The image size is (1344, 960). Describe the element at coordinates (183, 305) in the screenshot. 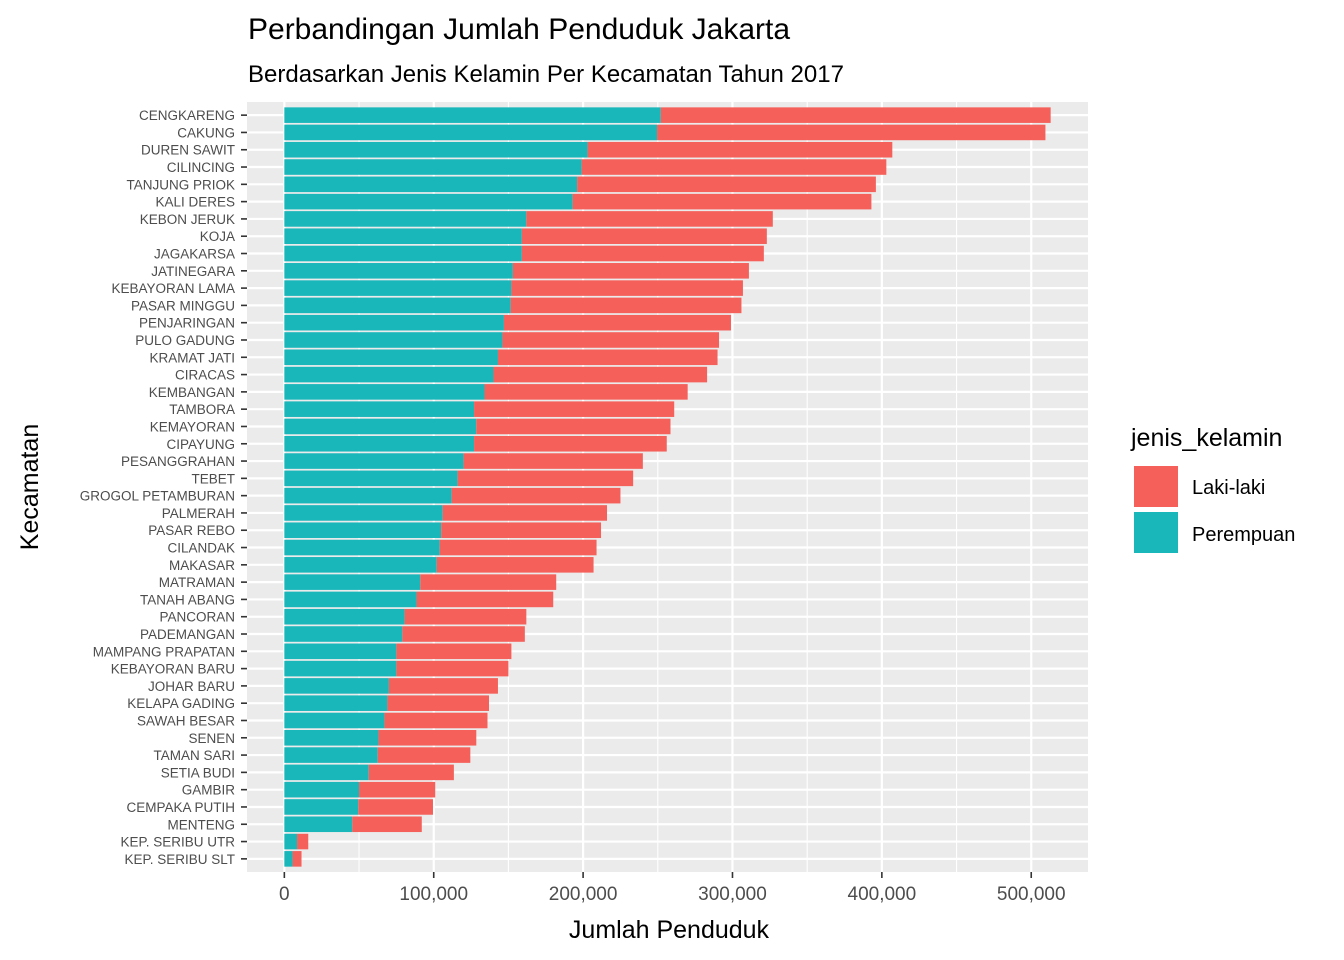

I see `y-tick-label: PASAR MINGGU` at that location.